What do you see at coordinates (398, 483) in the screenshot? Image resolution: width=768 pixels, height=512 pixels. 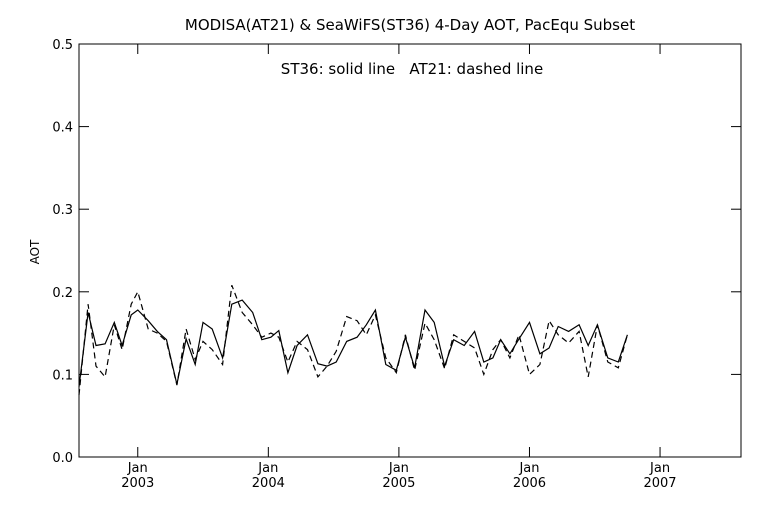 I see `x-tick-year-label: 2005` at bounding box center [398, 483].